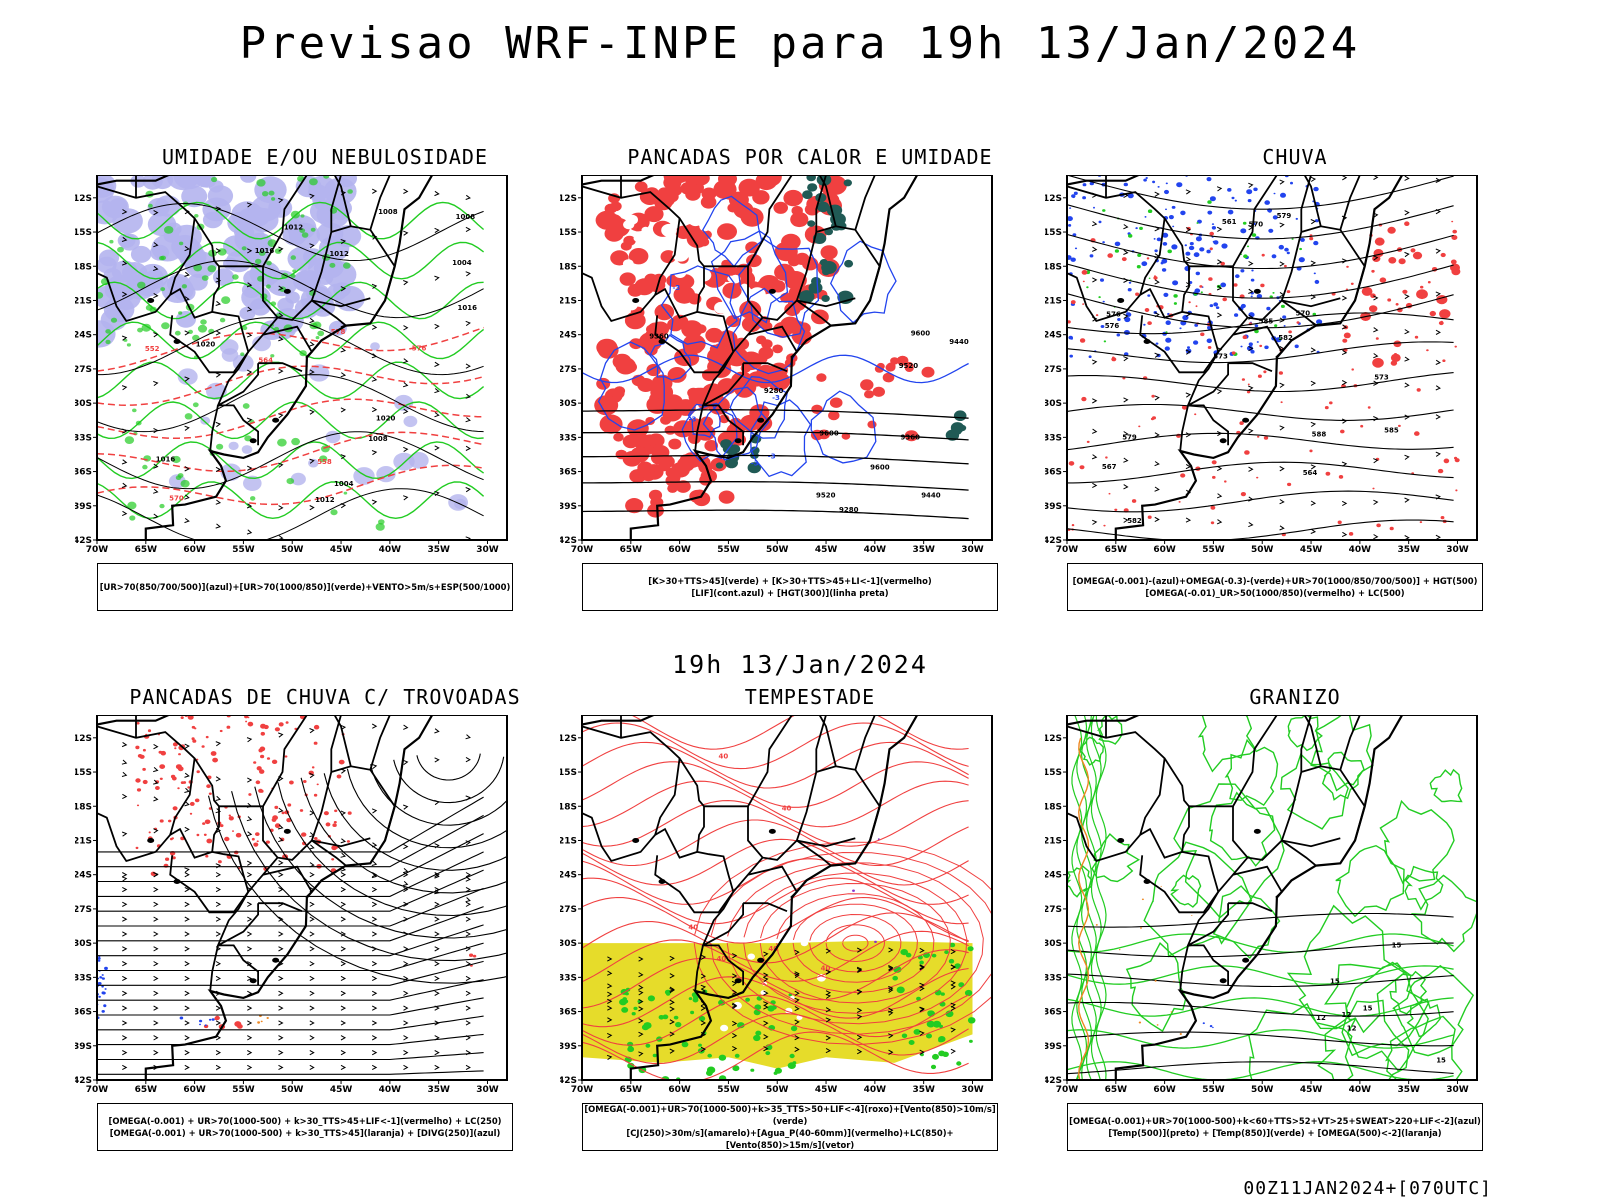  Describe the element at coordinates (1408, 1090) in the screenshot. I see `lon-tick-label: 35W` at that location.